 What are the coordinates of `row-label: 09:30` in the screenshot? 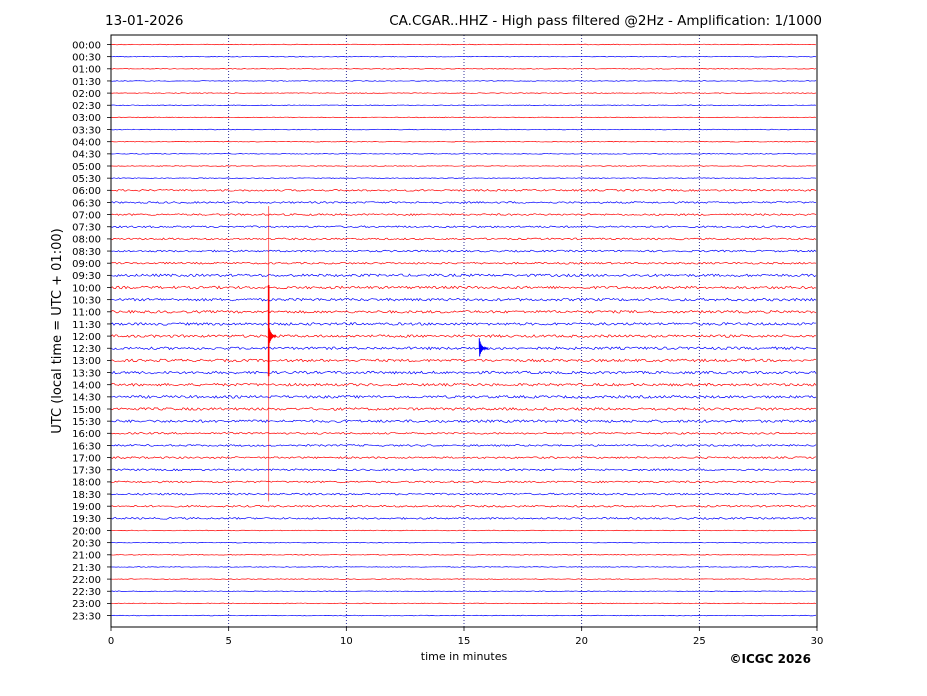 It's located at (86, 276).